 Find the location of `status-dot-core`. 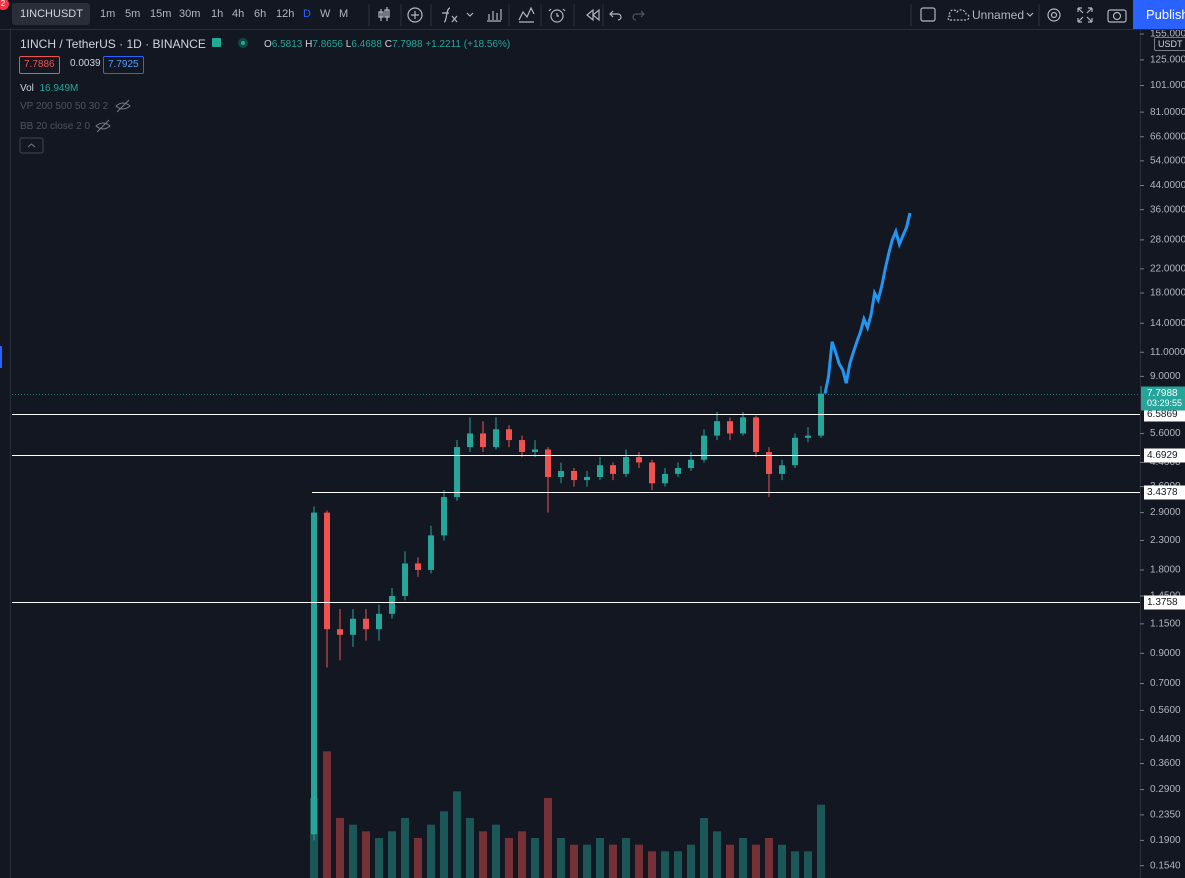

status-dot-core is located at coordinates (243, 43).